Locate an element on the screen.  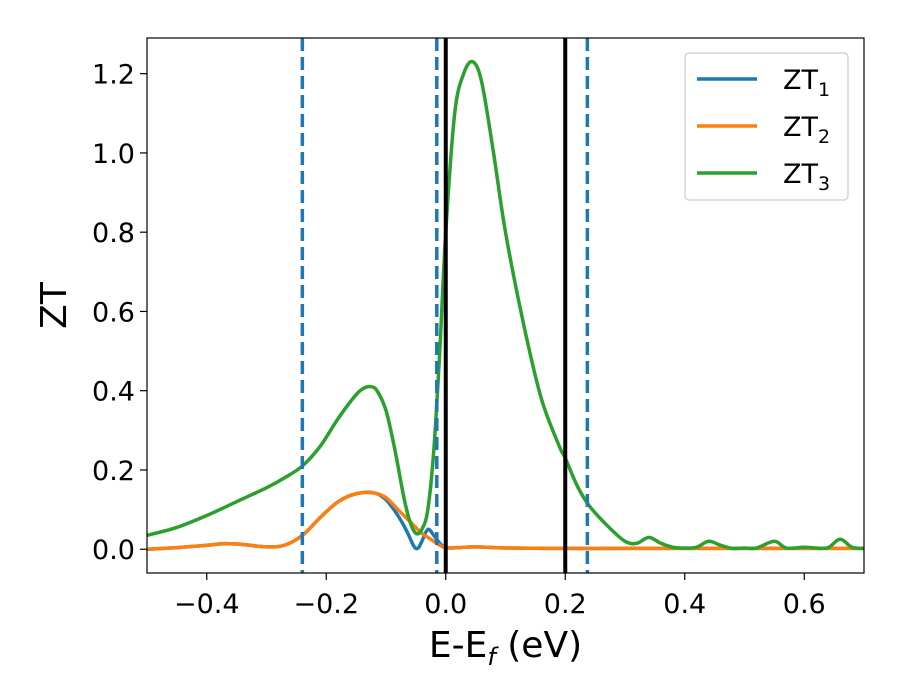
legend-box is located at coordinates (766, 126).